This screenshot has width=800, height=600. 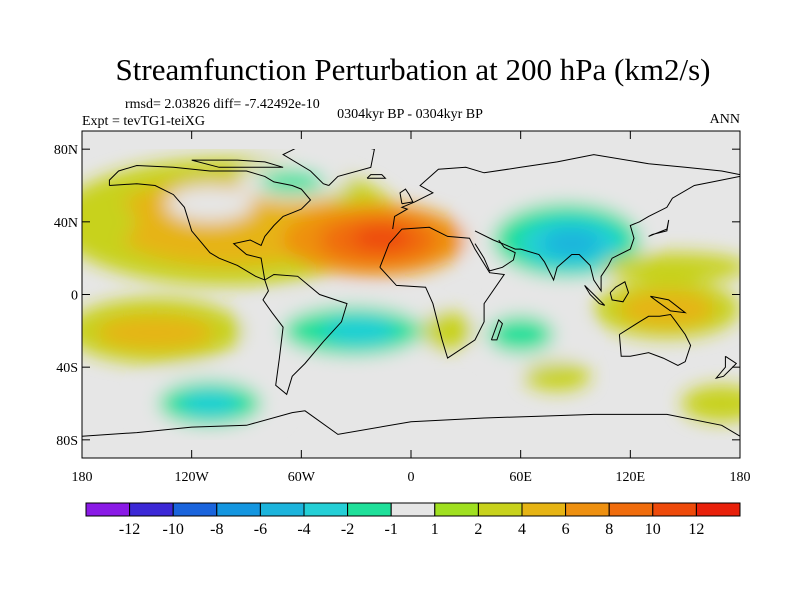 I want to click on colorbar-label: 10, so click(x=653, y=529).